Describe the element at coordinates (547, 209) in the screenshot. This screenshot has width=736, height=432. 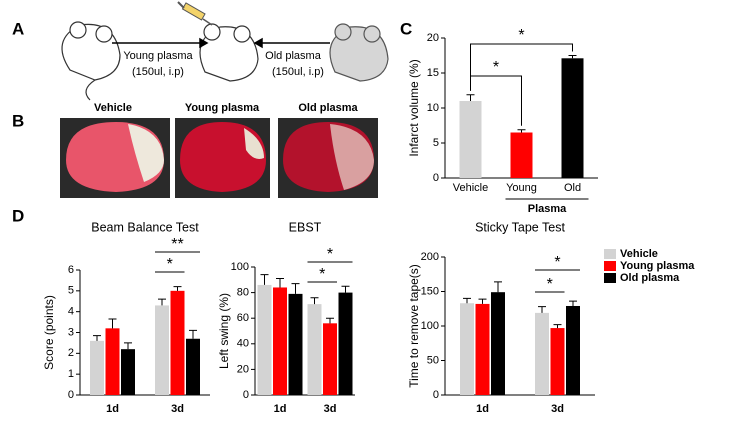
I see `group-label: Plasma` at that location.